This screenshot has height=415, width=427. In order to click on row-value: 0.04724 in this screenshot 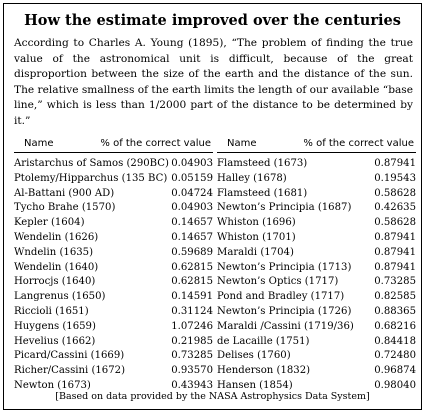, I will do `click(192, 193)`.